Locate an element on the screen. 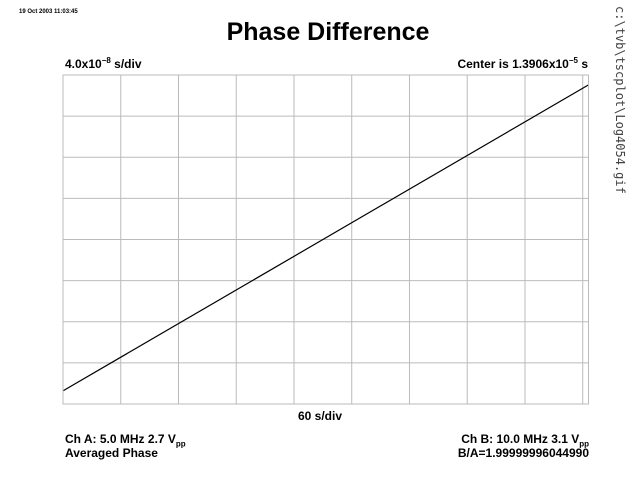  channel-b-unit-sub: pp is located at coordinates (584, 444).